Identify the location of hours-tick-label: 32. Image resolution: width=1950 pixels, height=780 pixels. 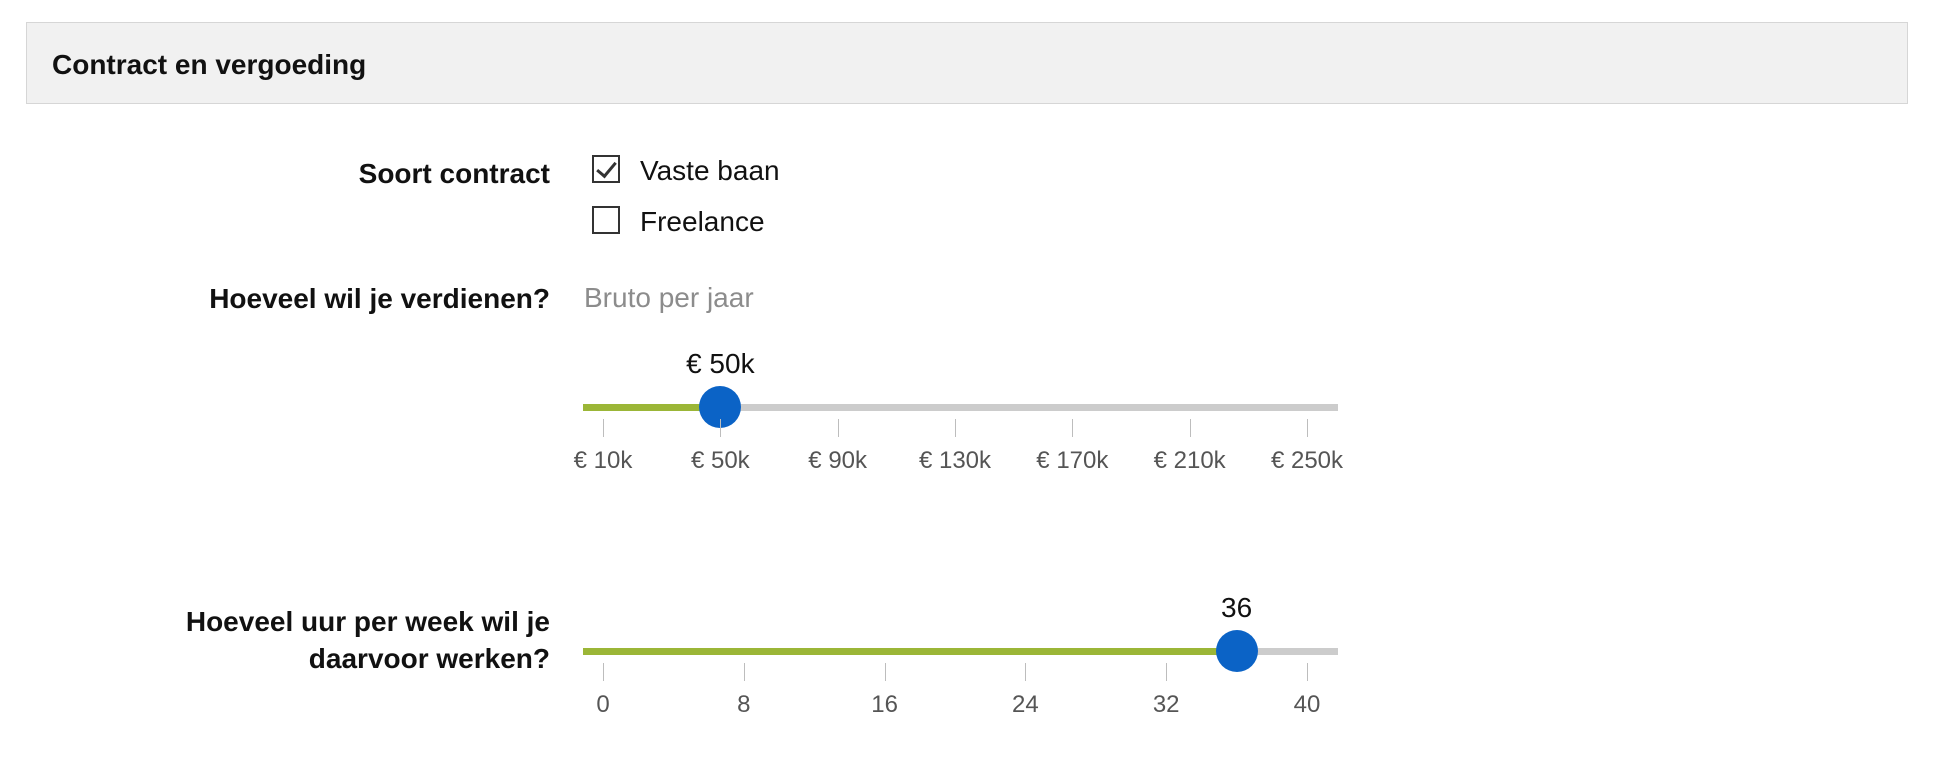
(1166, 704).